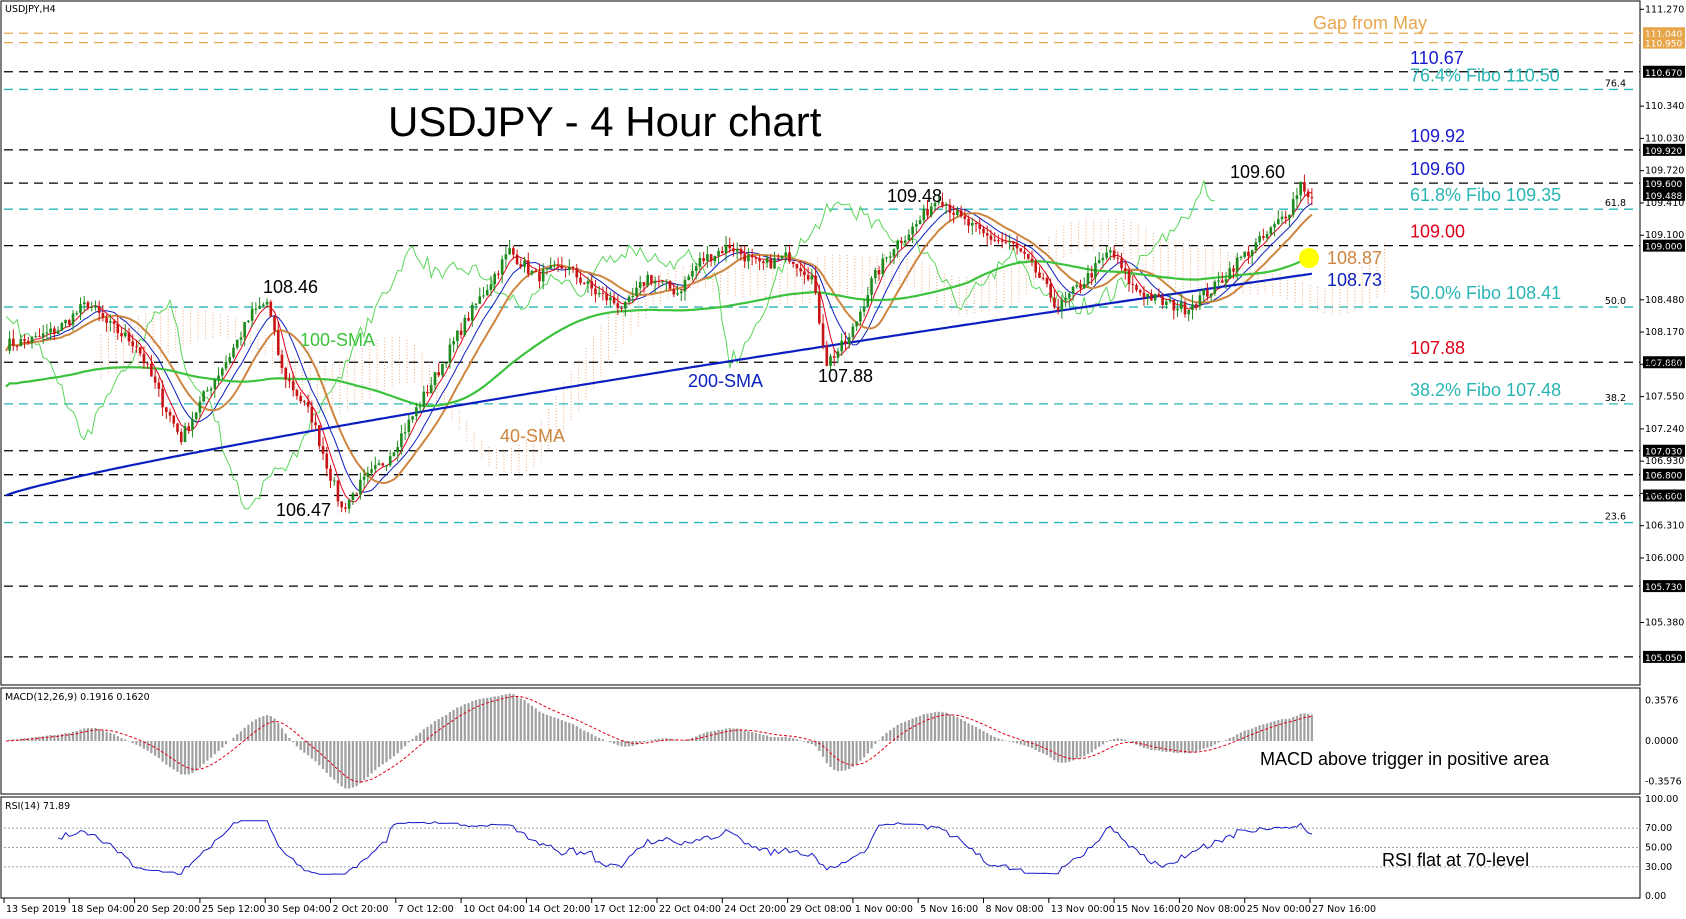 The height and width of the screenshot is (919, 1686). What do you see at coordinates (658, 739) in the screenshot?
I see `macd-signal-line` at bounding box center [658, 739].